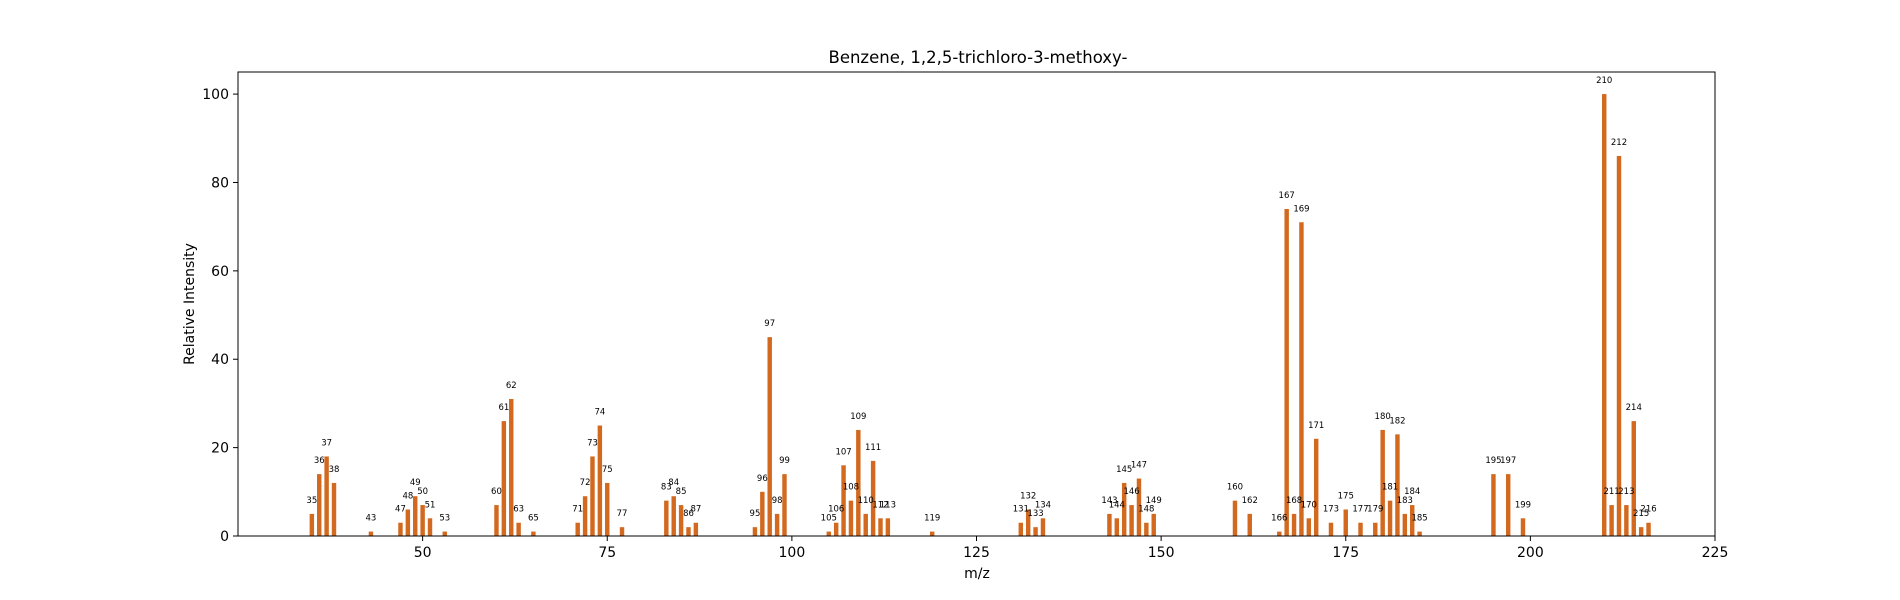 The height and width of the screenshot is (600, 1900). Describe the element at coordinates (220, 316) in the screenshot. I see `y-axis: 0 20 40 60 80 100` at that location.